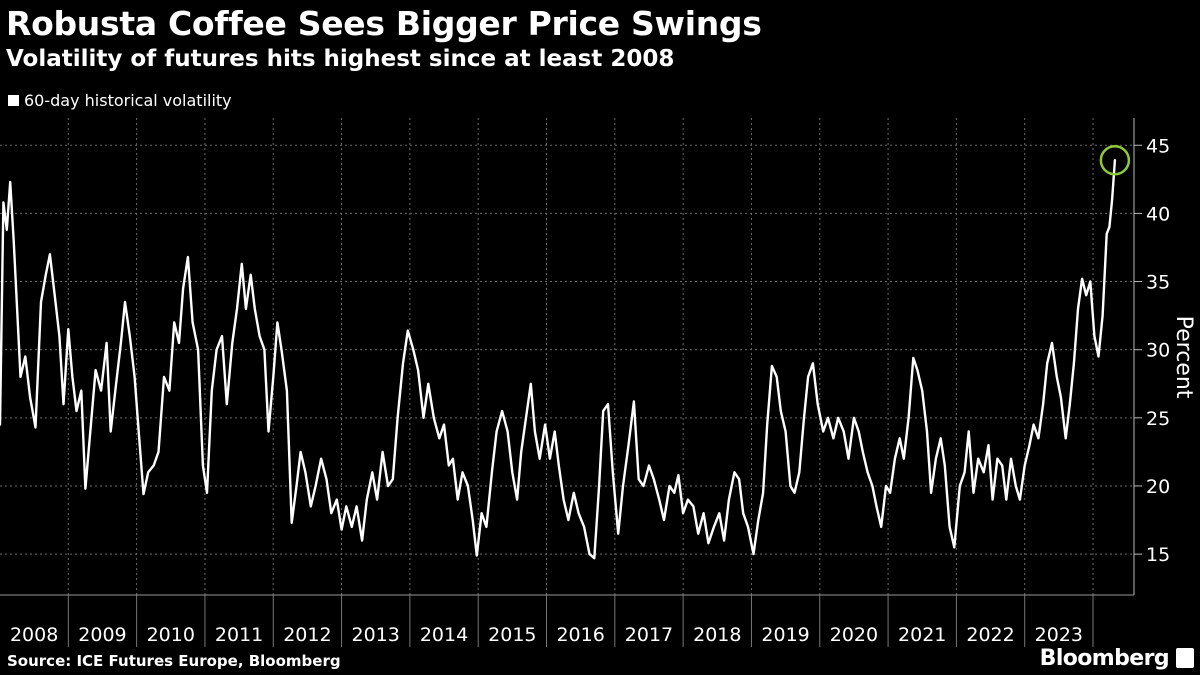  I want to click on y-tick-label-30: 30, so click(1158, 351).